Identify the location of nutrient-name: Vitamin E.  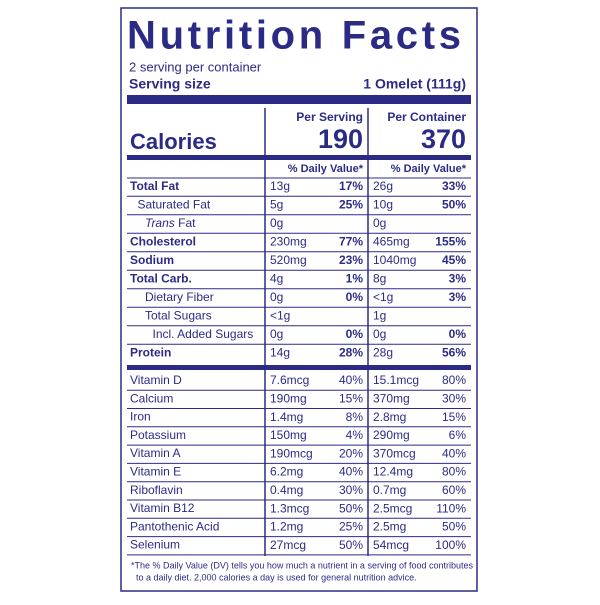
(155, 472).